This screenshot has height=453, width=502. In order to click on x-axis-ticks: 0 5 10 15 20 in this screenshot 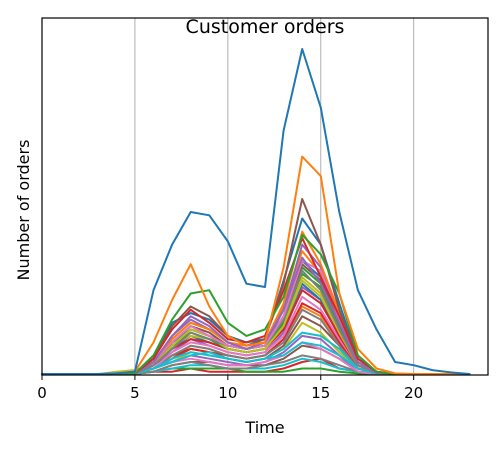, I will do `click(230, 388)`.